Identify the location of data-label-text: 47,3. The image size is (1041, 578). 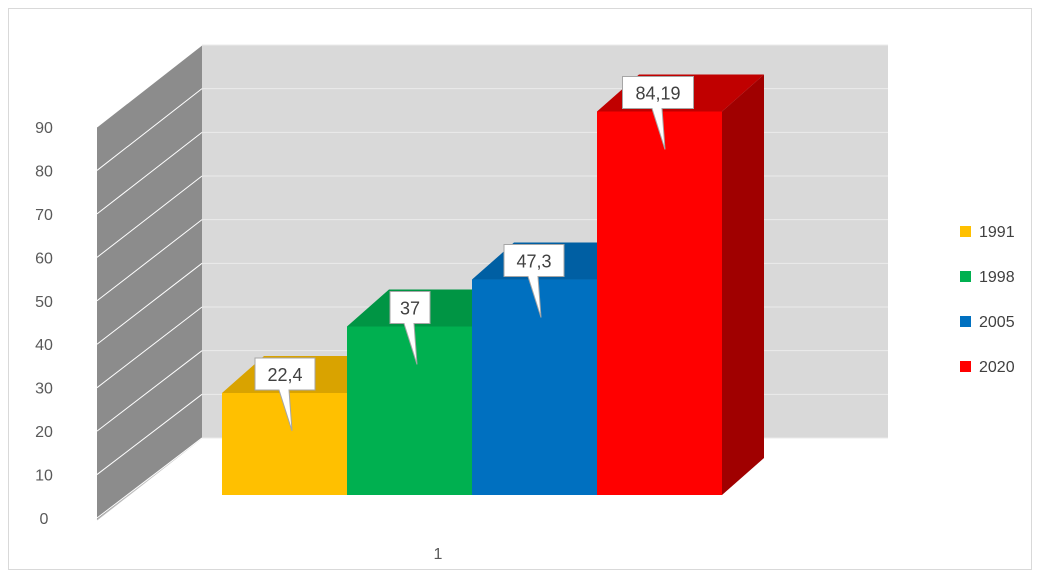
(533, 262).